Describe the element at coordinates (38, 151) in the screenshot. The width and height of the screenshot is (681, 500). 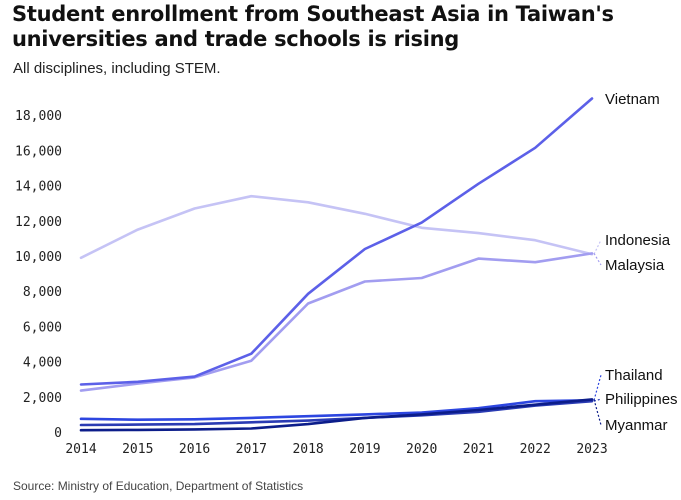
I see `y-tick-label: 16,000` at that location.